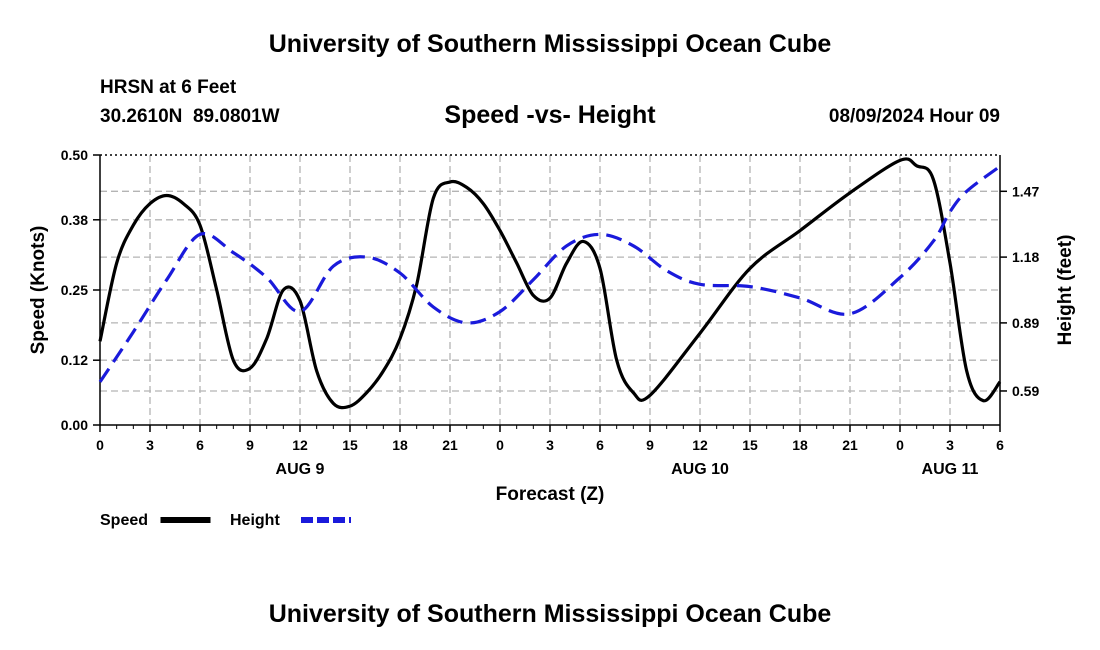 The height and width of the screenshot is (650, 1100). What do you see at coordinates (74, 220) in the screenshot?
I see `y-tick-label-left: 0.38` at bounding box center [74, 220].